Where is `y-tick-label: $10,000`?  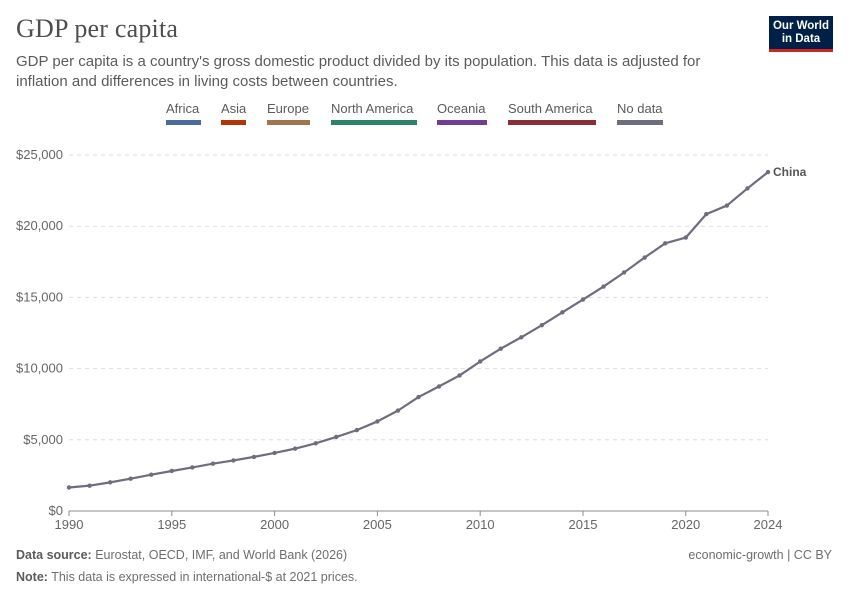
y-tick-label: $10,000 is located at coordinates (39, 368).